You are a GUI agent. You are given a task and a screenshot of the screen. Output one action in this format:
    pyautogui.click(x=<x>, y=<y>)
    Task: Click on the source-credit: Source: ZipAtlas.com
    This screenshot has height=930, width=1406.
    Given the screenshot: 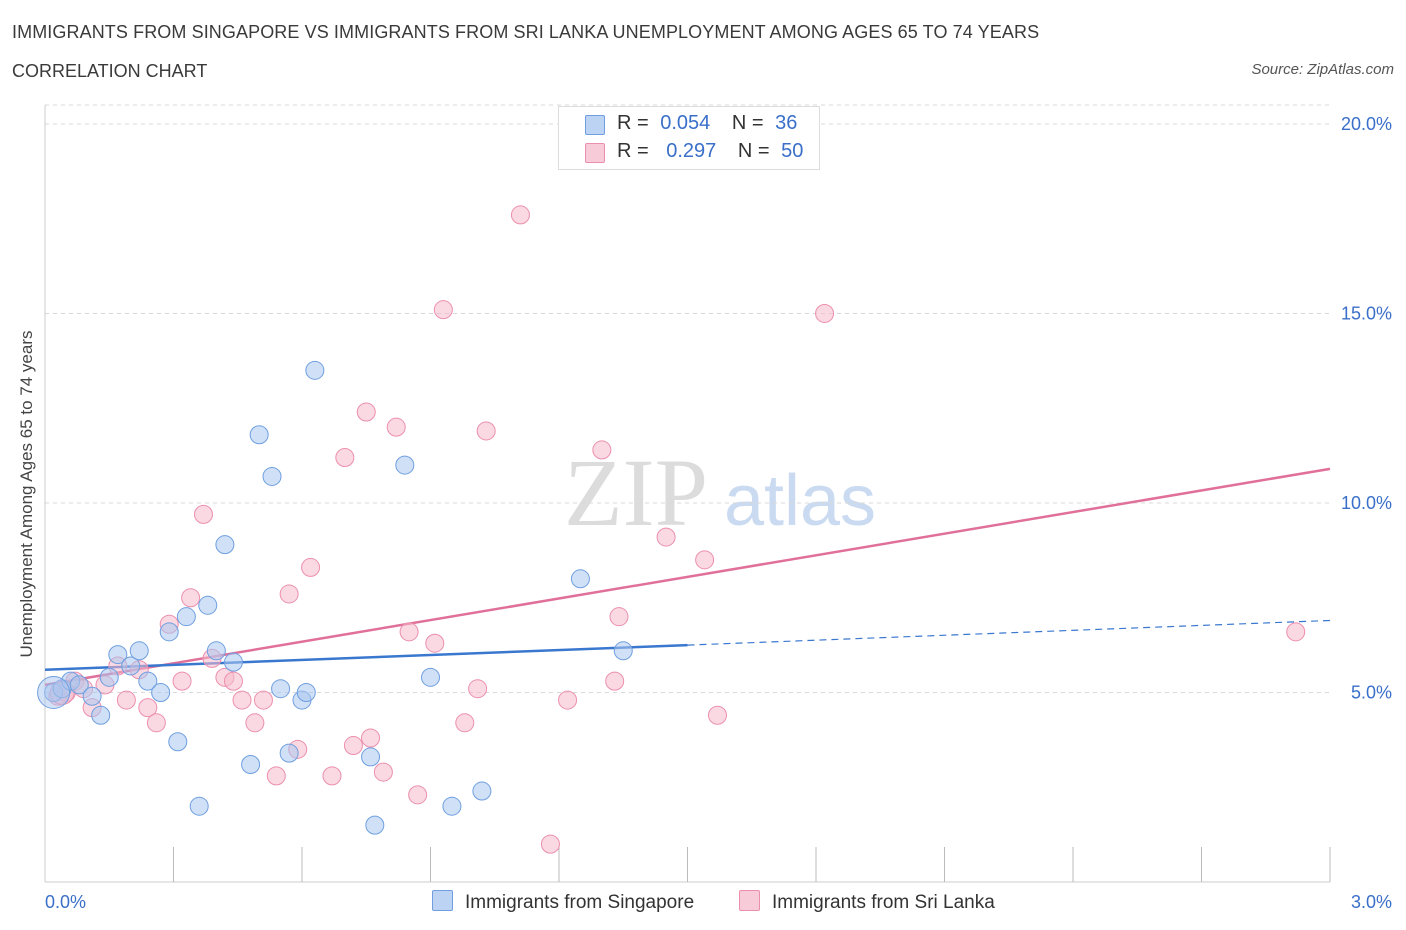 What is the action you would take?
    pyautogui.click(x=1322, y=69)
    